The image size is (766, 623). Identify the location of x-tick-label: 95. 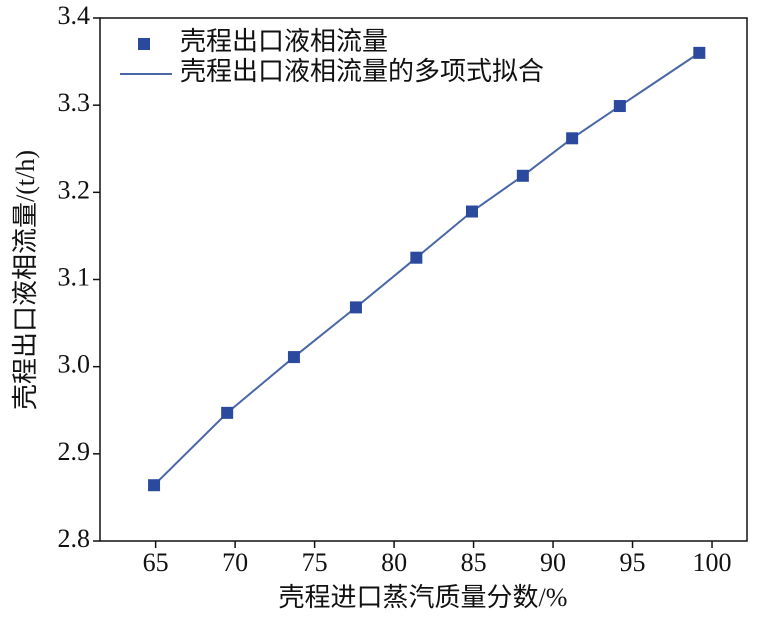
(633, 562).